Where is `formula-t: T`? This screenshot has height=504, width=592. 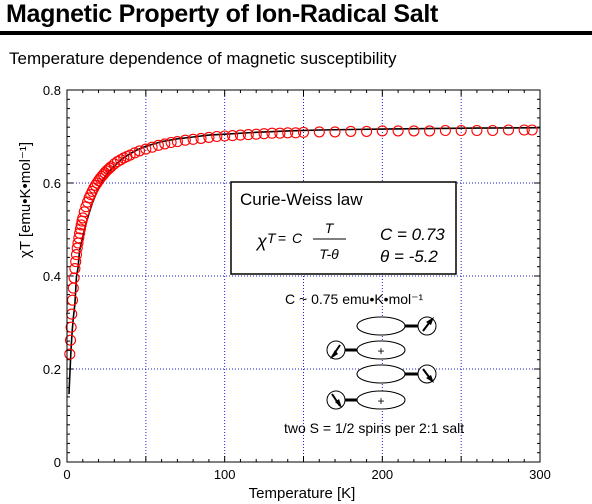 formula-t: T is located at coordinates (272, 238).